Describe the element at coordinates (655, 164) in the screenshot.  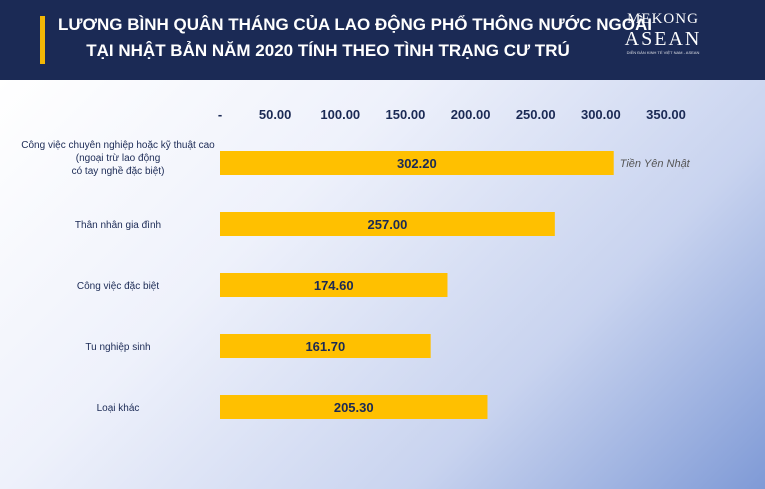
I see `unit-annotation: Tiền Yên Nhật` at that location.